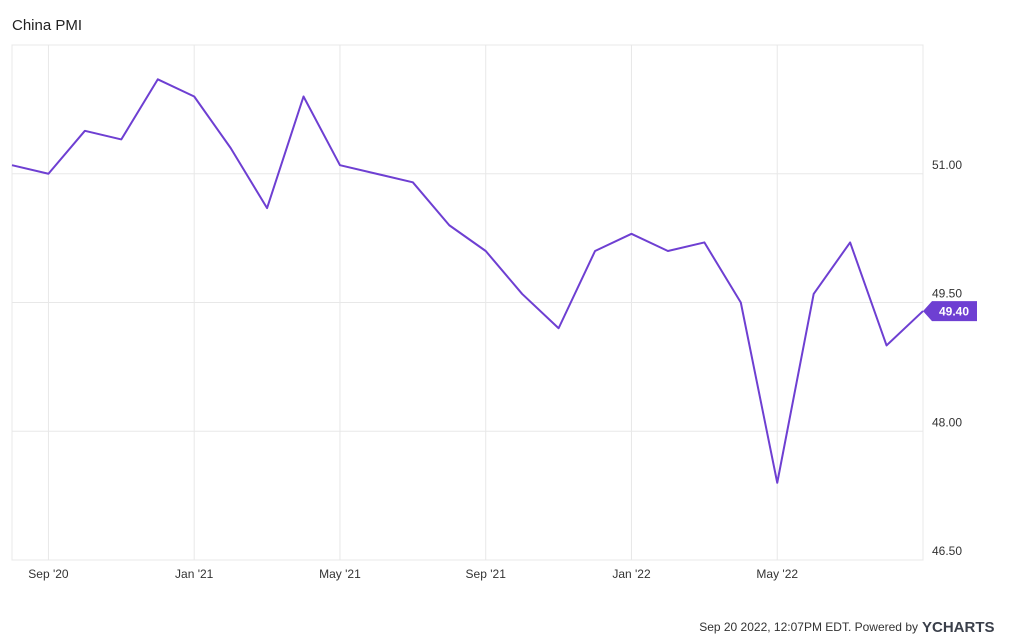 The height and width of the screenshot is (642, 1024). Describe the element at coordinates (486, 574) in the screenshot. I see `x-tick-label: Sep '21` at that location.